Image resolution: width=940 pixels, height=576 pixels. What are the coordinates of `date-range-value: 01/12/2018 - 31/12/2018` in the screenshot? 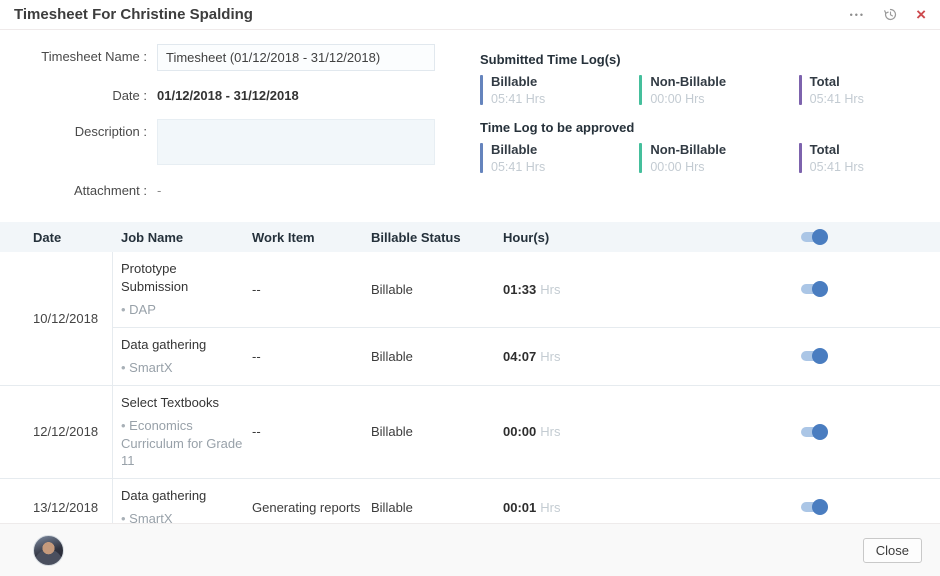 It's located at (228, 95).